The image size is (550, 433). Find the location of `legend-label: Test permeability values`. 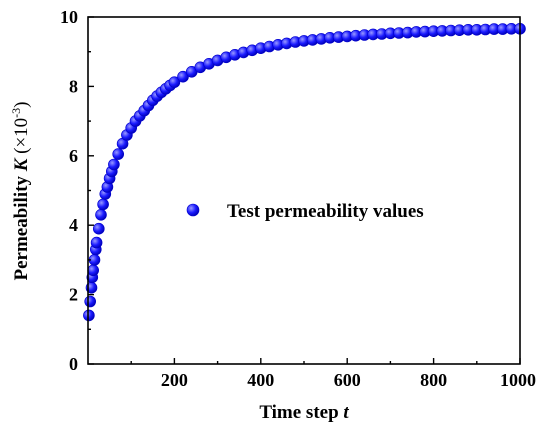

legend-label: Test permeability values is located at coordinates (325, 211).